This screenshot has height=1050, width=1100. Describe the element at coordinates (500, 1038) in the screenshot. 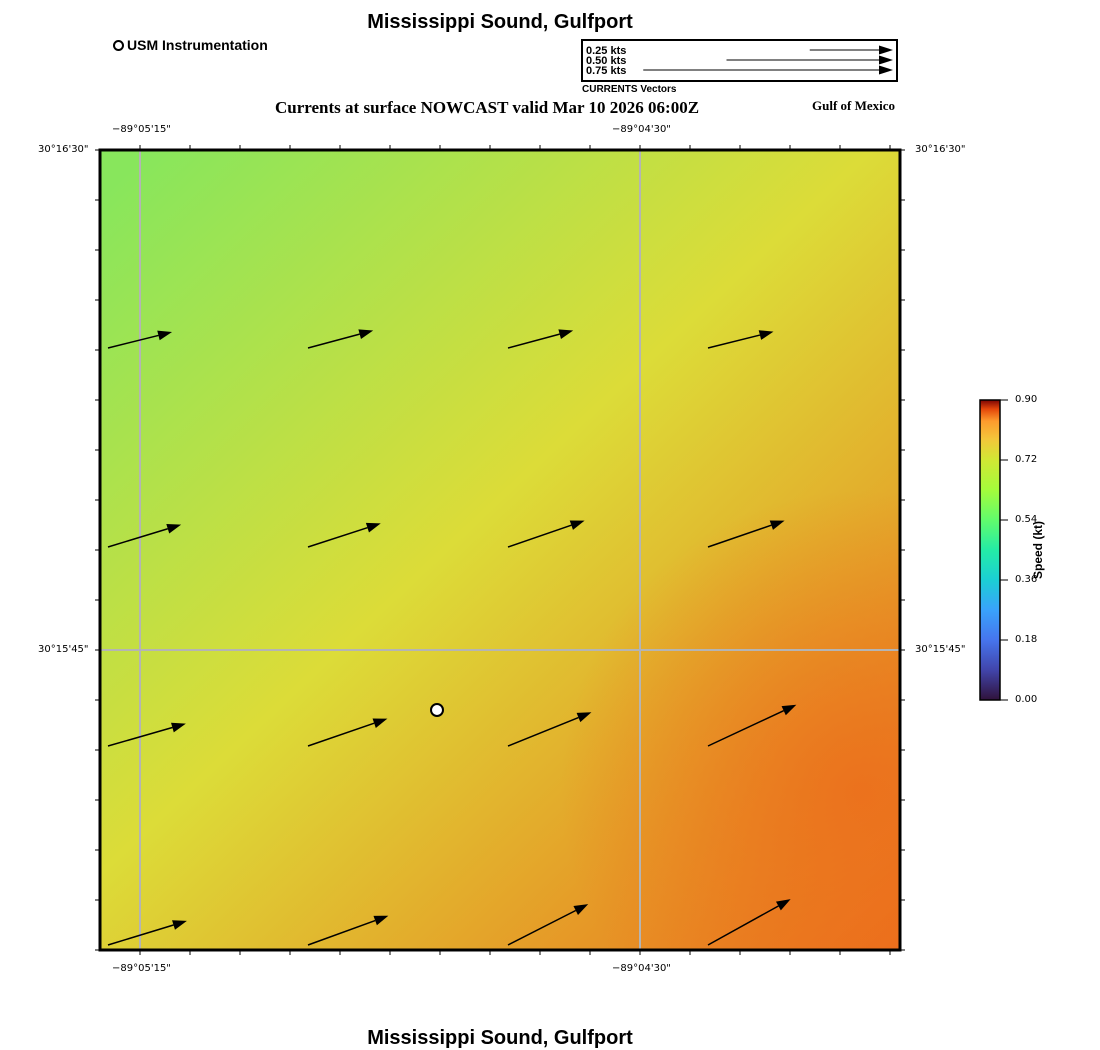

I see `footer-title: Mississippi Sound, Gulfport` at that location.